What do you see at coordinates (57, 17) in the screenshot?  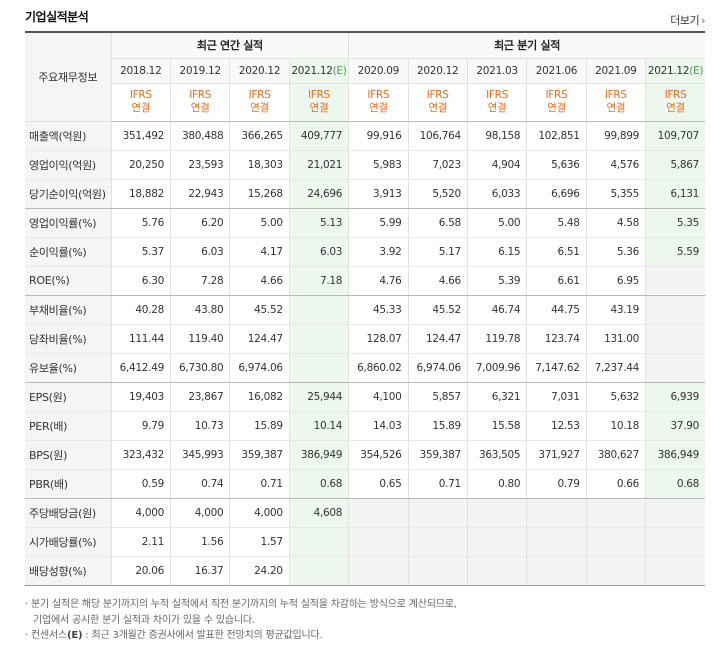 I see `section-title: 기업실적분석` at bounding box center [57, 17].